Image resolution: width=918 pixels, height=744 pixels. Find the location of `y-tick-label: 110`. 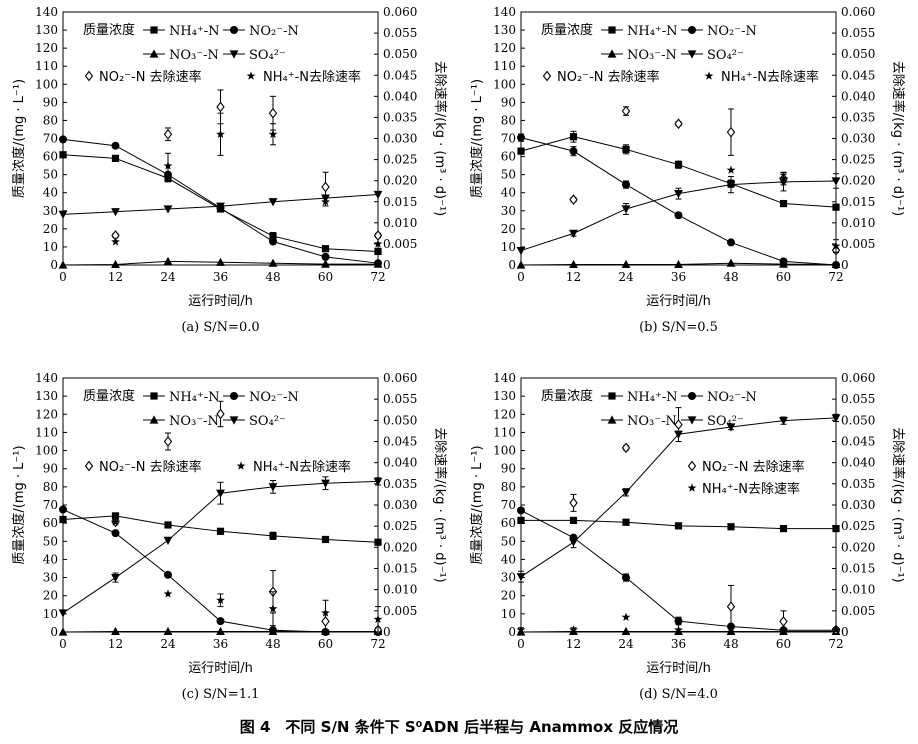

y-tick-label: 110 is located at coordinates (46, 432).